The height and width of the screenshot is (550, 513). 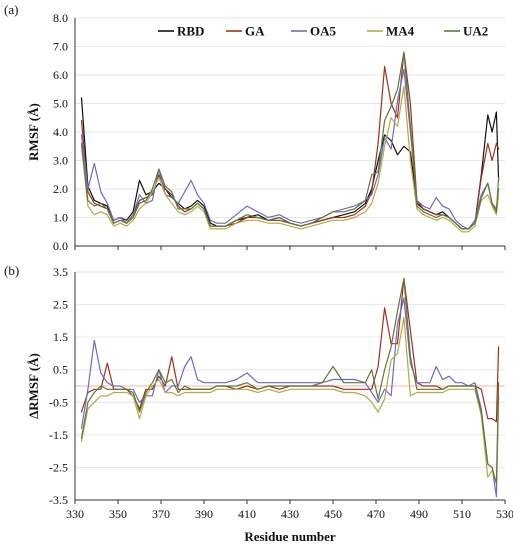 What do you see at coordinates (60, 272) in the screenshot?
I see `y-tick-label: 3.5` at bounding box center [60, 272].